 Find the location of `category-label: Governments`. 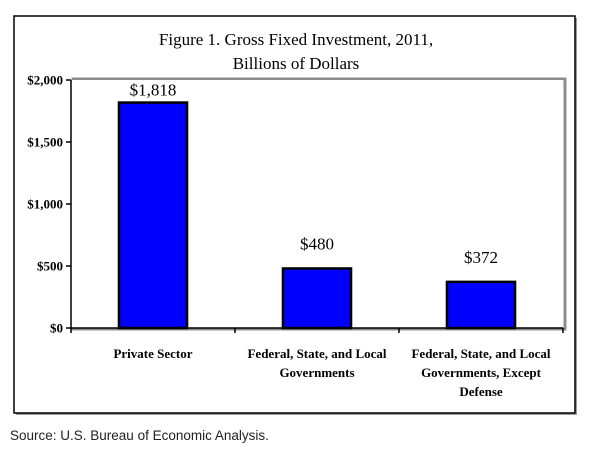

category-label: Governments is located at coordinates (316, 372).